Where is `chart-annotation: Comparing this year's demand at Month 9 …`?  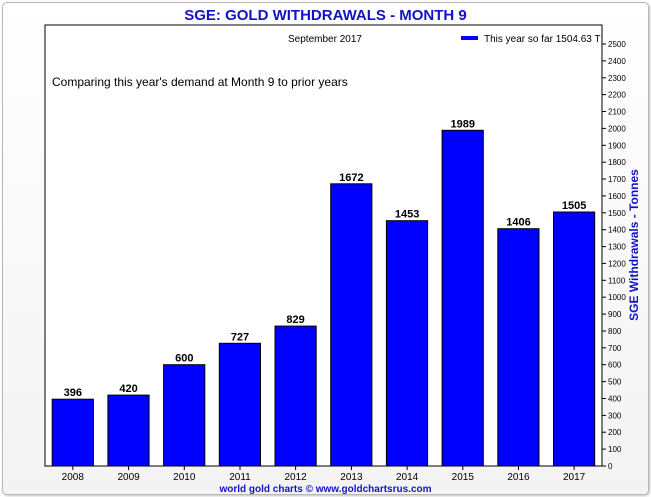
chart-annotation: Comparing this year's demand at Month 9 … is located at coordinates (200, 82).